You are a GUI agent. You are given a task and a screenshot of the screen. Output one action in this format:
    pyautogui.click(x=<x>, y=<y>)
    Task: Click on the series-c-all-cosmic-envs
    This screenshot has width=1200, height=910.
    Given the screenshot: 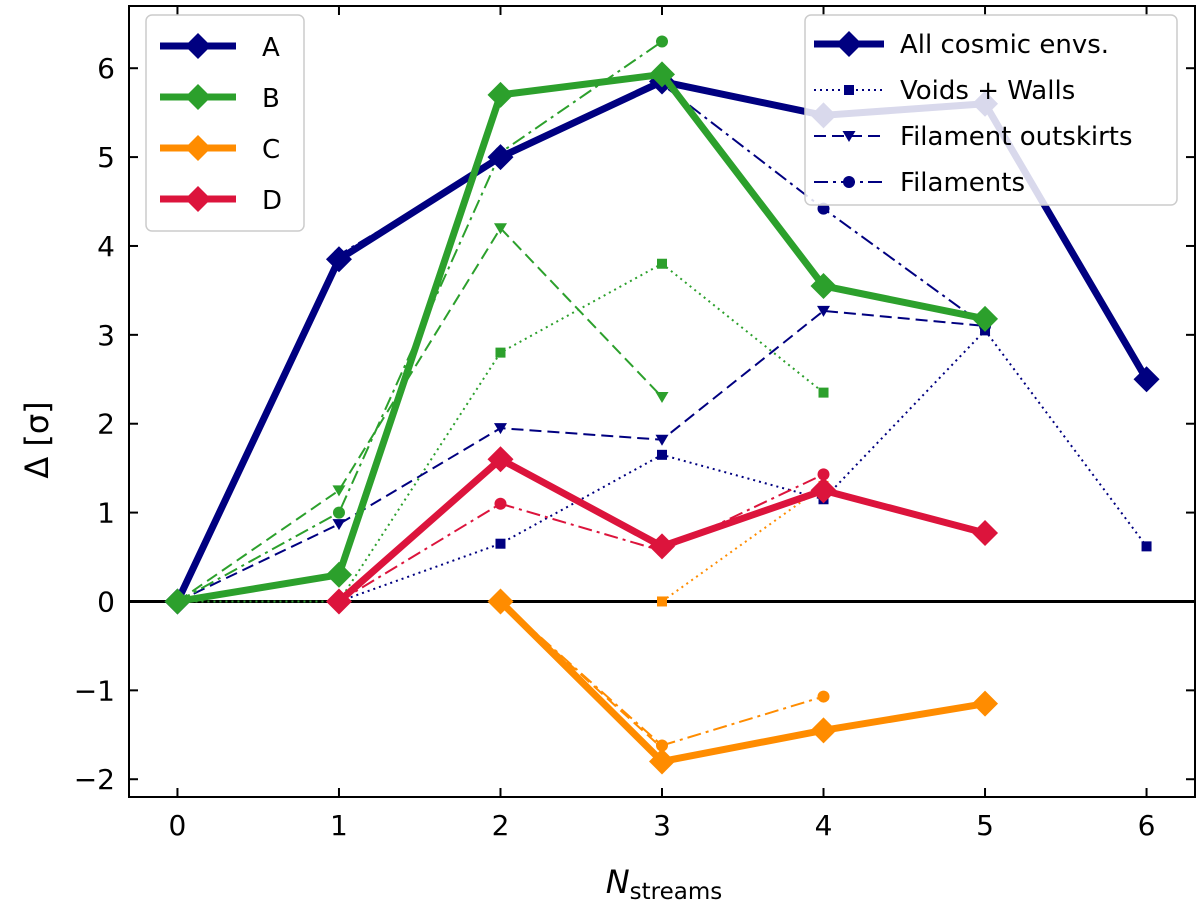 What is the action you would take?
    pyautogui.click(x=743, y=681)
    